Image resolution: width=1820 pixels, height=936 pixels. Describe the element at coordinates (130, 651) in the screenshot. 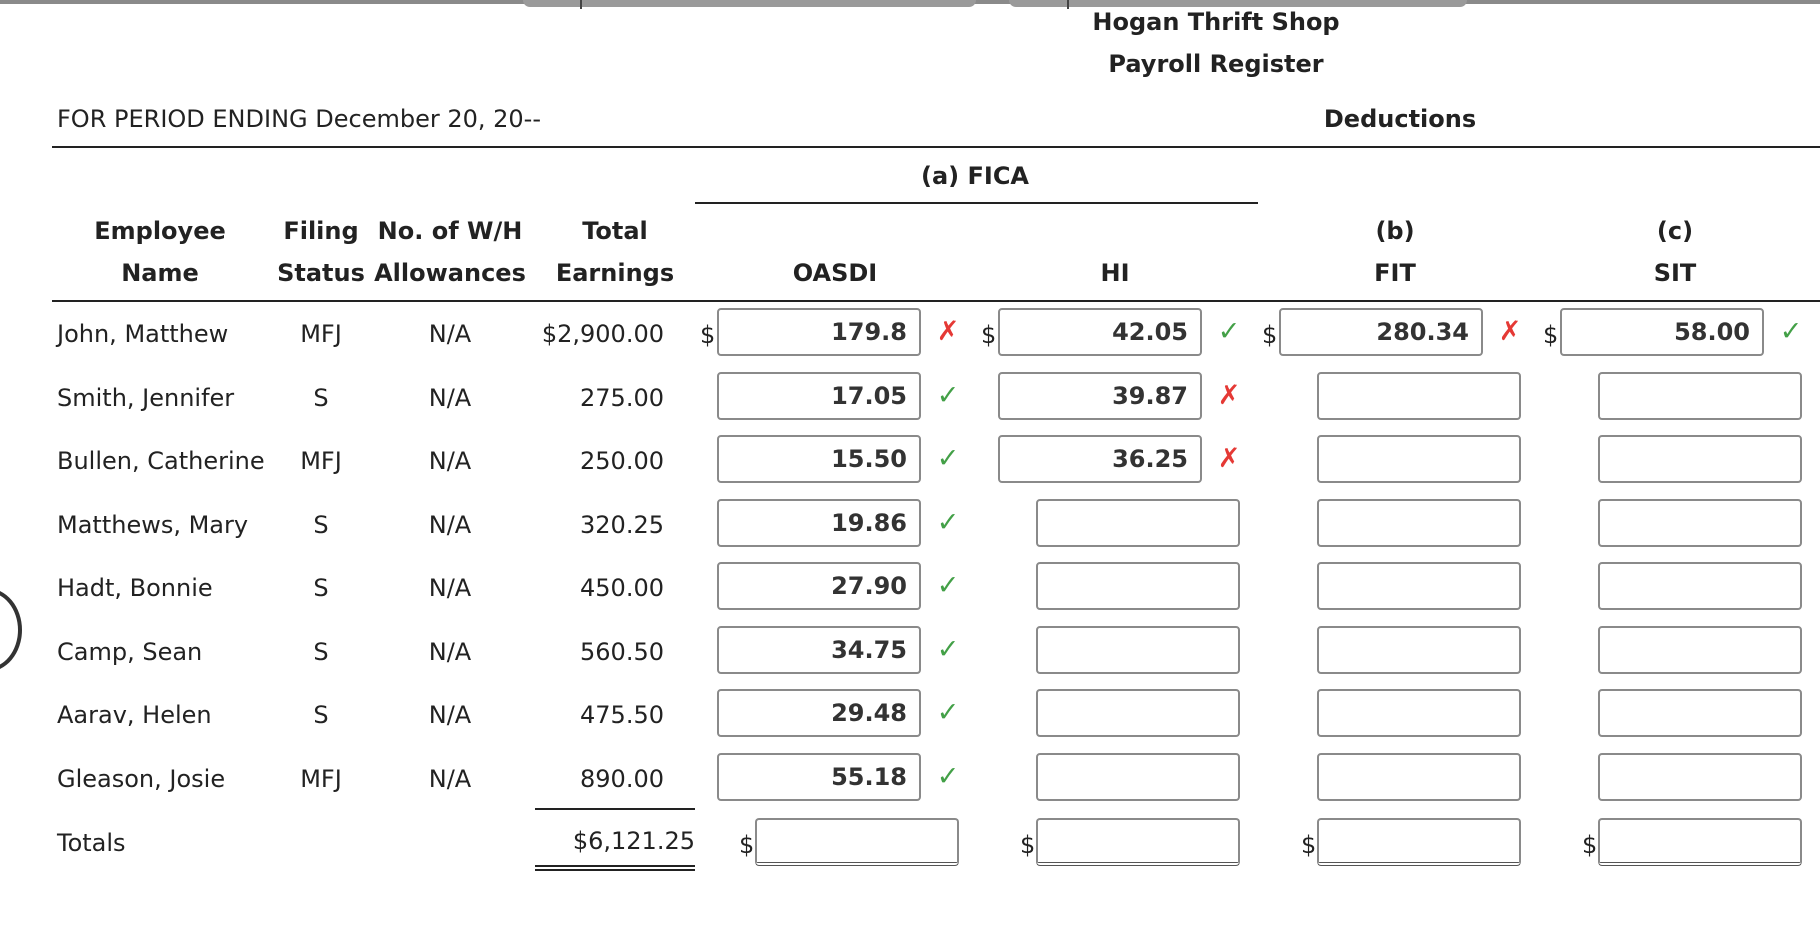

I see `employee-name: Camp, Sean` at that location.